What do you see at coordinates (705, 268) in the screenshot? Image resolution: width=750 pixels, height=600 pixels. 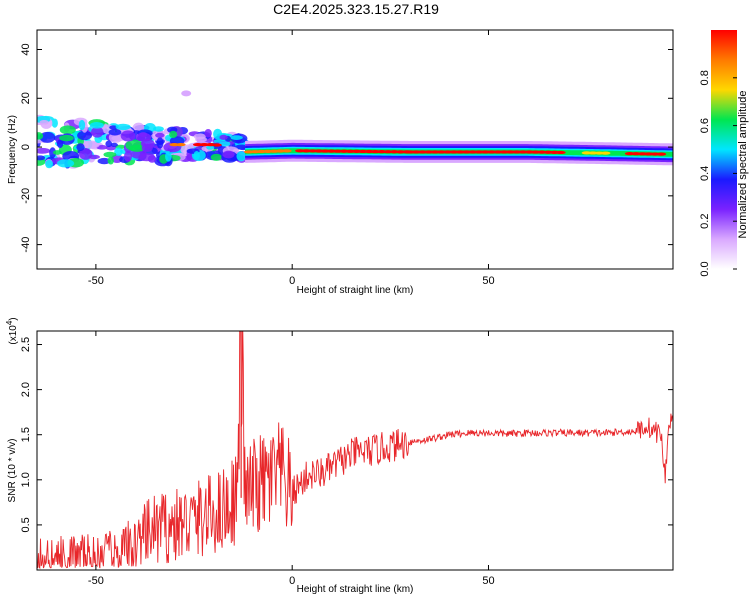 I see `colorbar-tick-label: 0.0` at bounding box center [705, 268].